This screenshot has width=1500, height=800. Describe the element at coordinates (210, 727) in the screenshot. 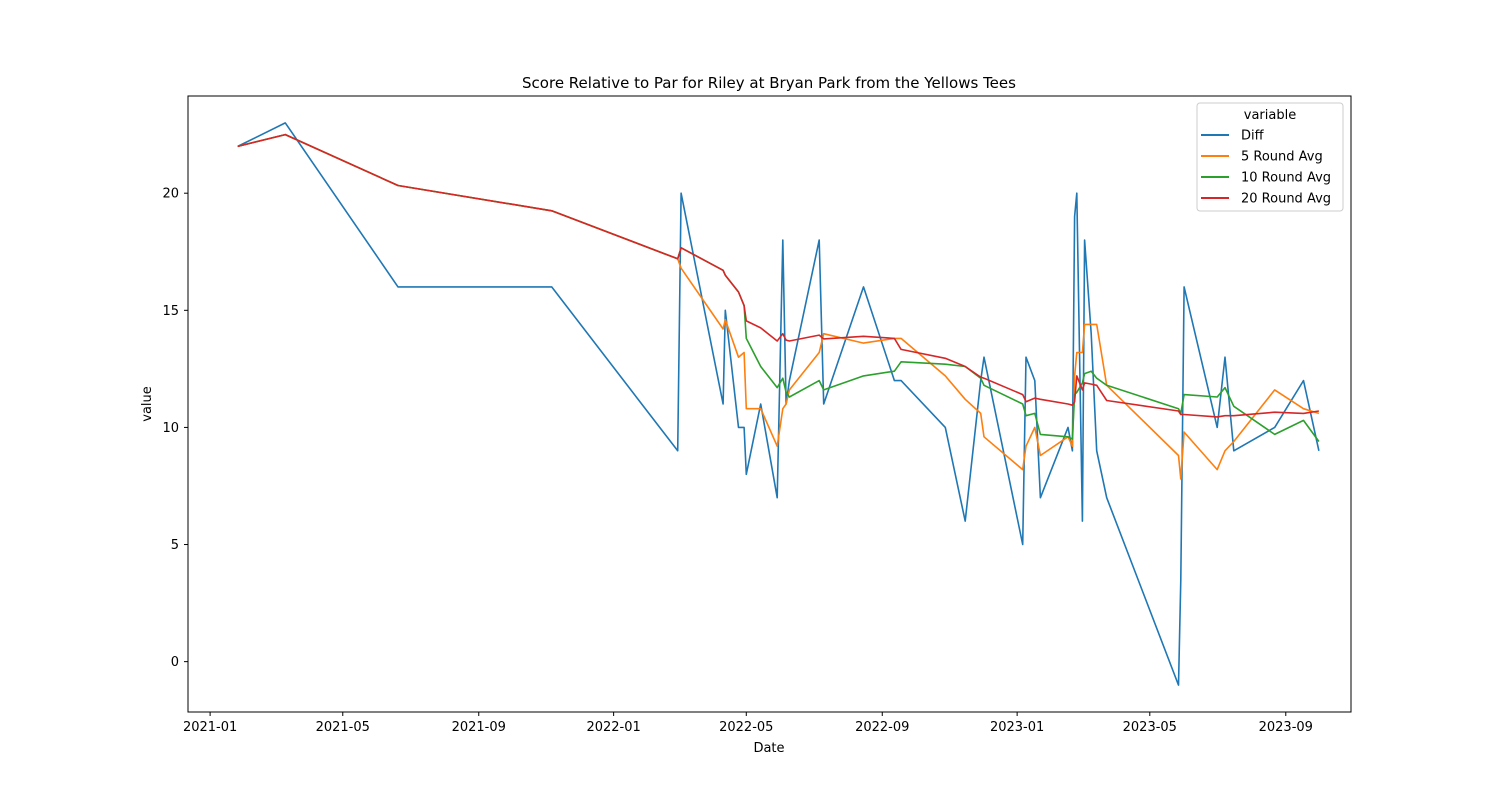

I see `x-tick-label: 2021-01` at that location.